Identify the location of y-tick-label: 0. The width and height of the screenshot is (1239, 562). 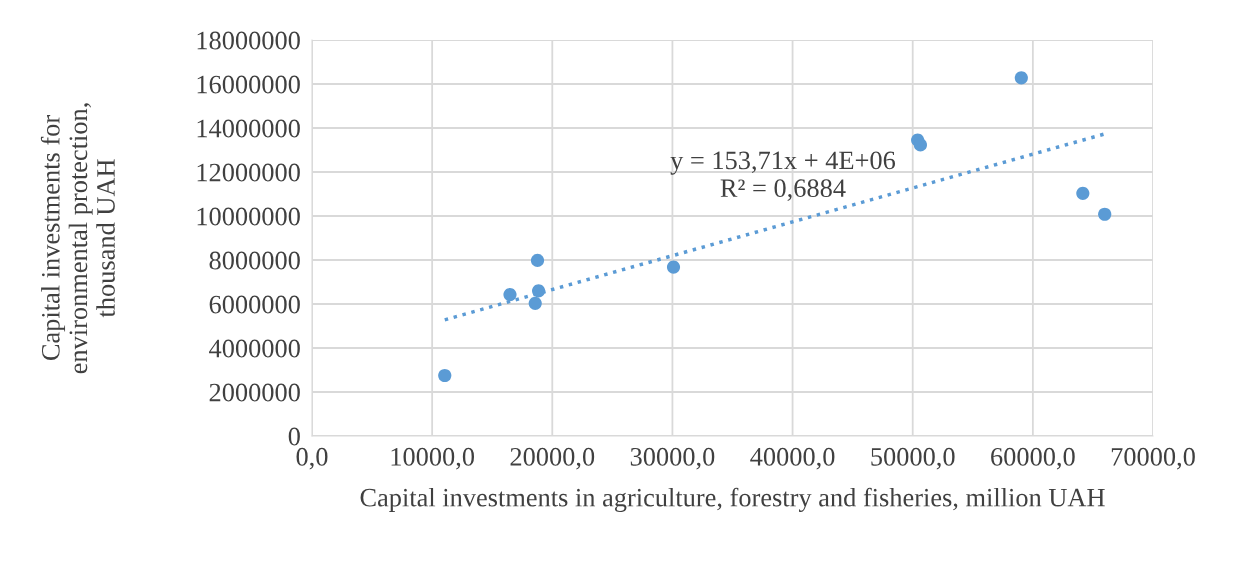
(294, 436).